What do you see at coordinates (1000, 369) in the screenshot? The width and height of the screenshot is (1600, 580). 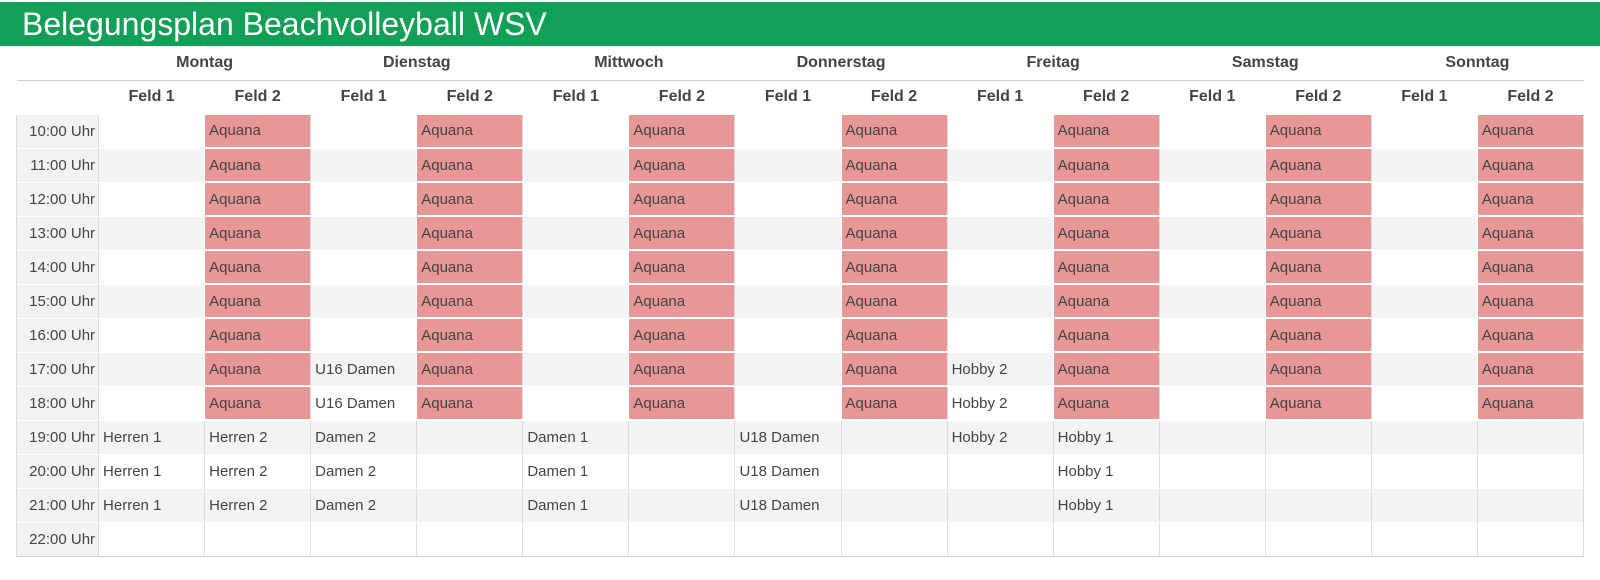 I see `booking-cell: Hobby 2` at bounding box center [1000, 369].